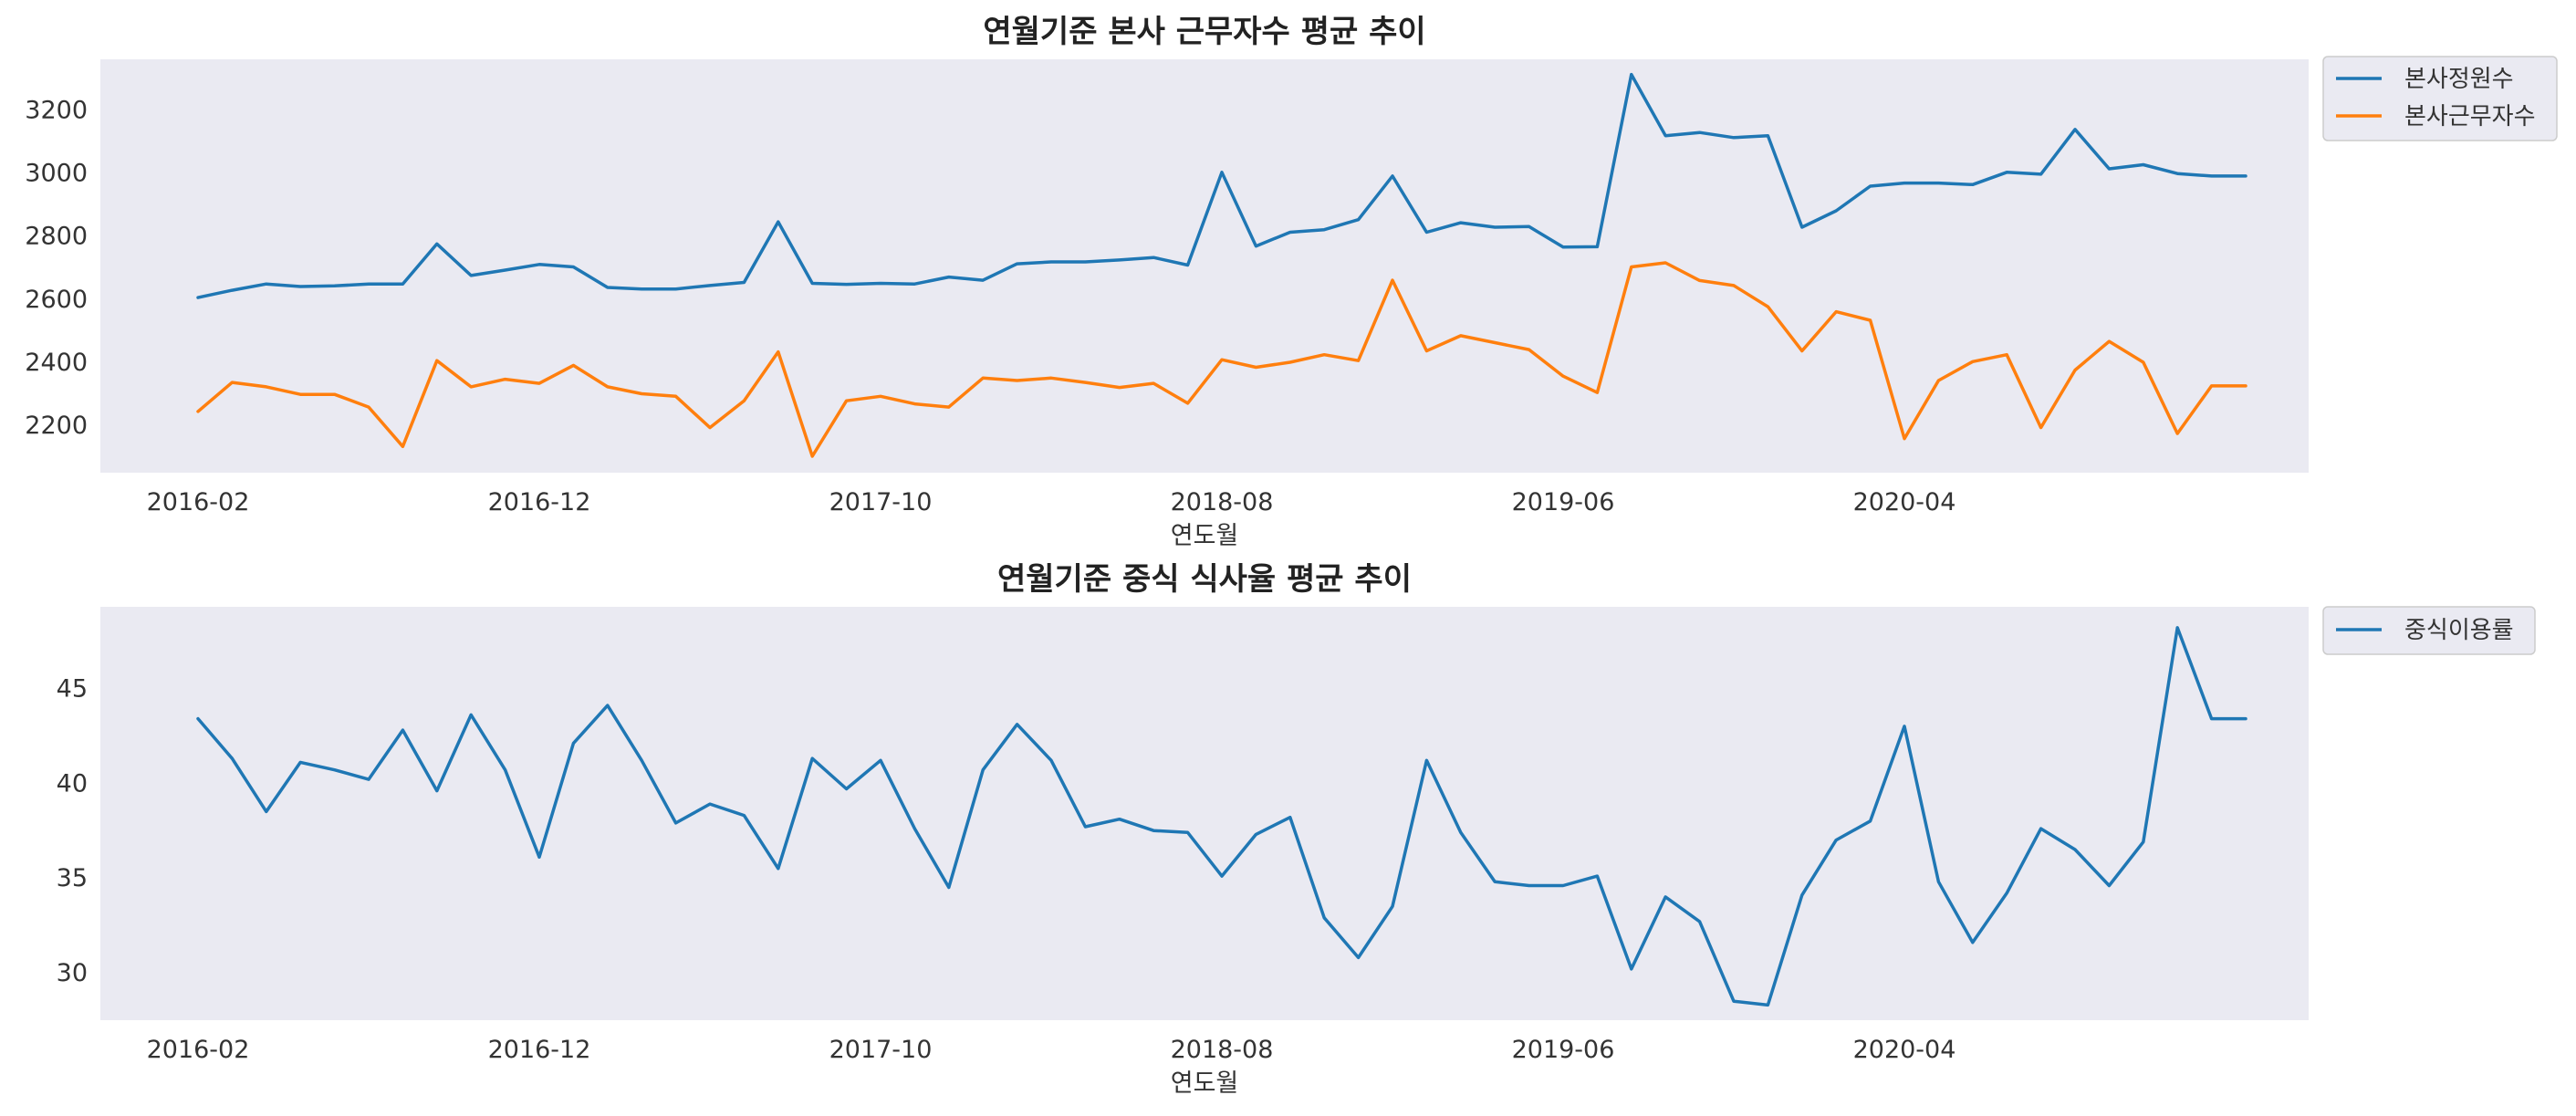 The height and width of the screenshot is (1116, 2576). I want to click on chart-1-legend-label-1: 본사정원수, so click(2459, 79).